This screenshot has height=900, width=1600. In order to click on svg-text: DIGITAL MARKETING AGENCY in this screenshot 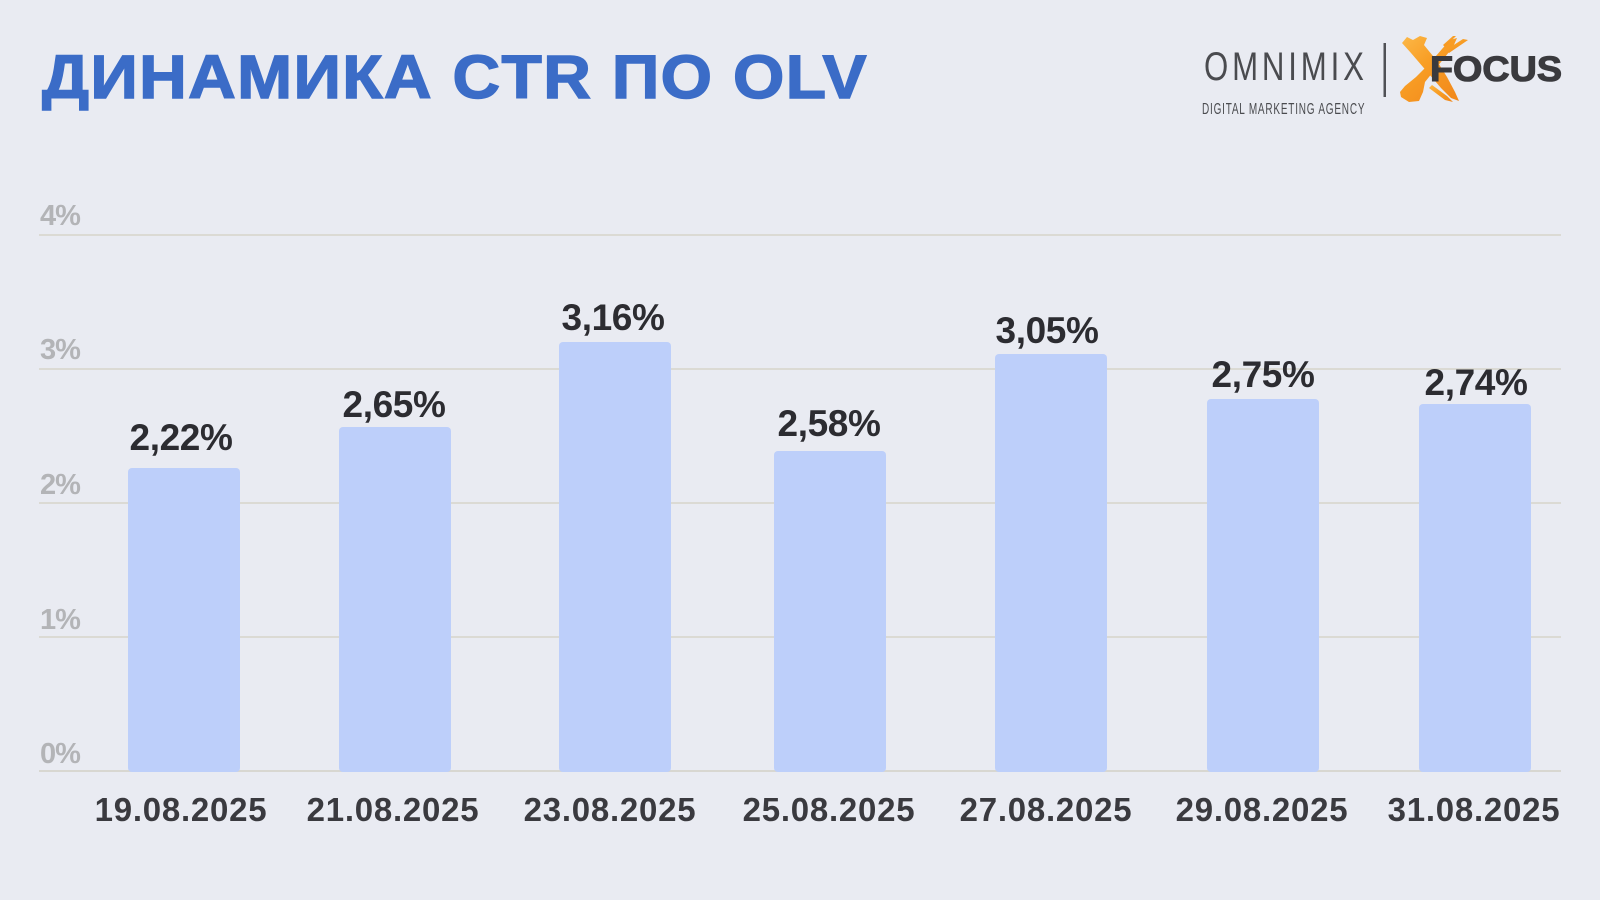, I will do `click(1283, 109)`.